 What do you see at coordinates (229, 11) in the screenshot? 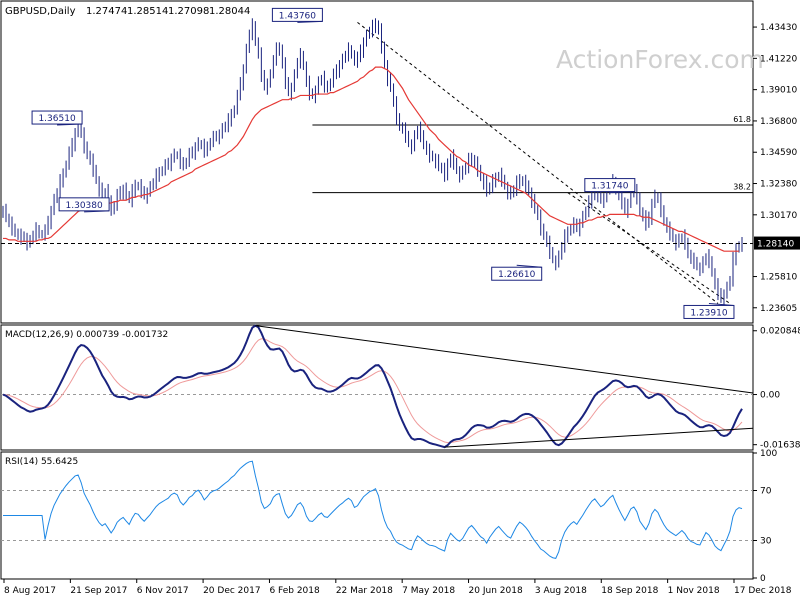
I see `ohlc-close: 1.28044` at bounding box center [229, 11].